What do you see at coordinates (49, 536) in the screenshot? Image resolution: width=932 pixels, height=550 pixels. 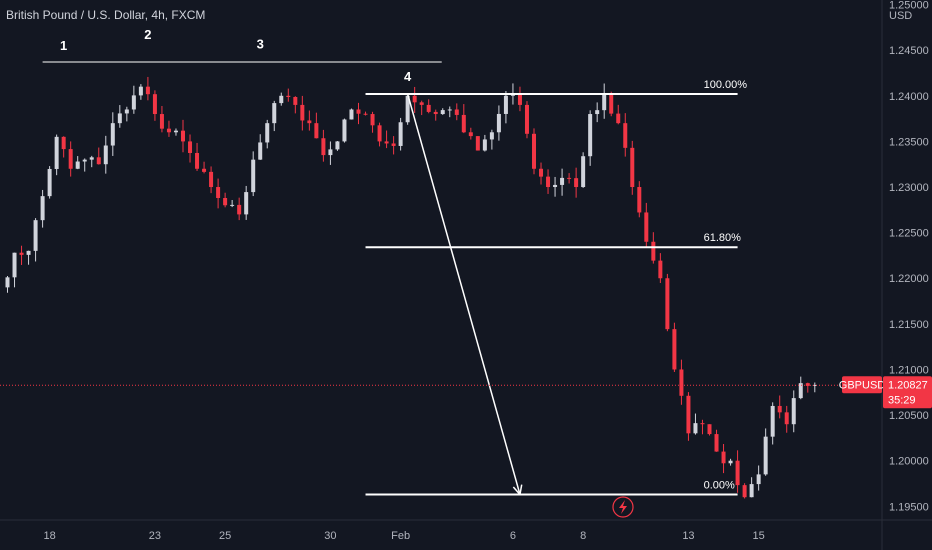 I see `x-tick-label: 18` at bounding box center [49, 536].